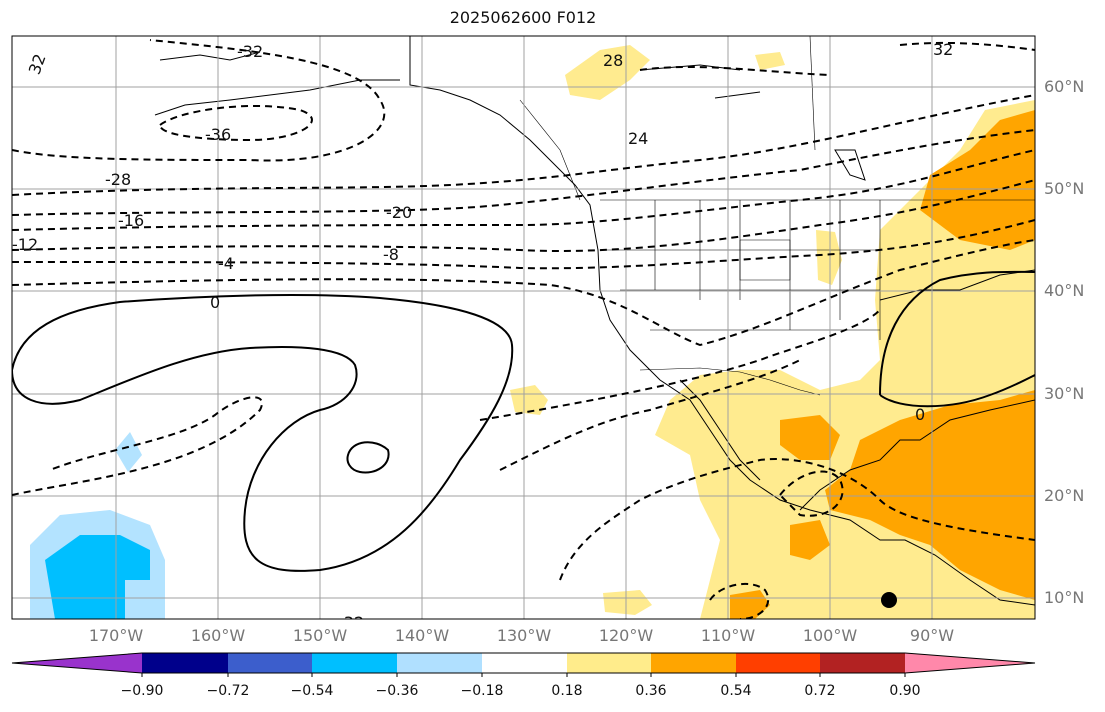 The height and width of the screenshot is (712, 1105). I want to click on svg-text: -28, so click(118, 179).